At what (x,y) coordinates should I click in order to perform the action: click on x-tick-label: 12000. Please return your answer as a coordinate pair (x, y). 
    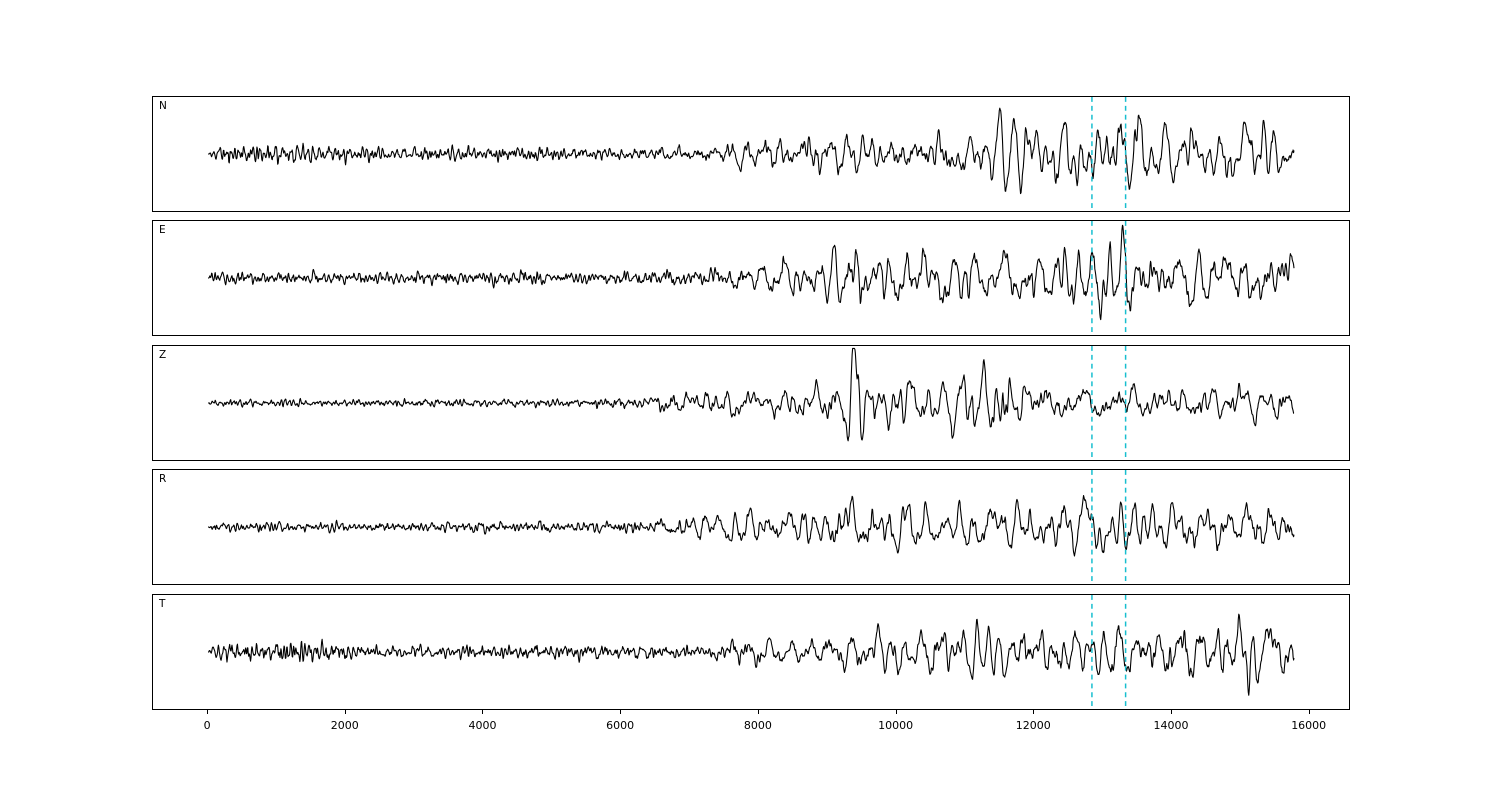
    Looking at the image, I should click on (1033, 725).